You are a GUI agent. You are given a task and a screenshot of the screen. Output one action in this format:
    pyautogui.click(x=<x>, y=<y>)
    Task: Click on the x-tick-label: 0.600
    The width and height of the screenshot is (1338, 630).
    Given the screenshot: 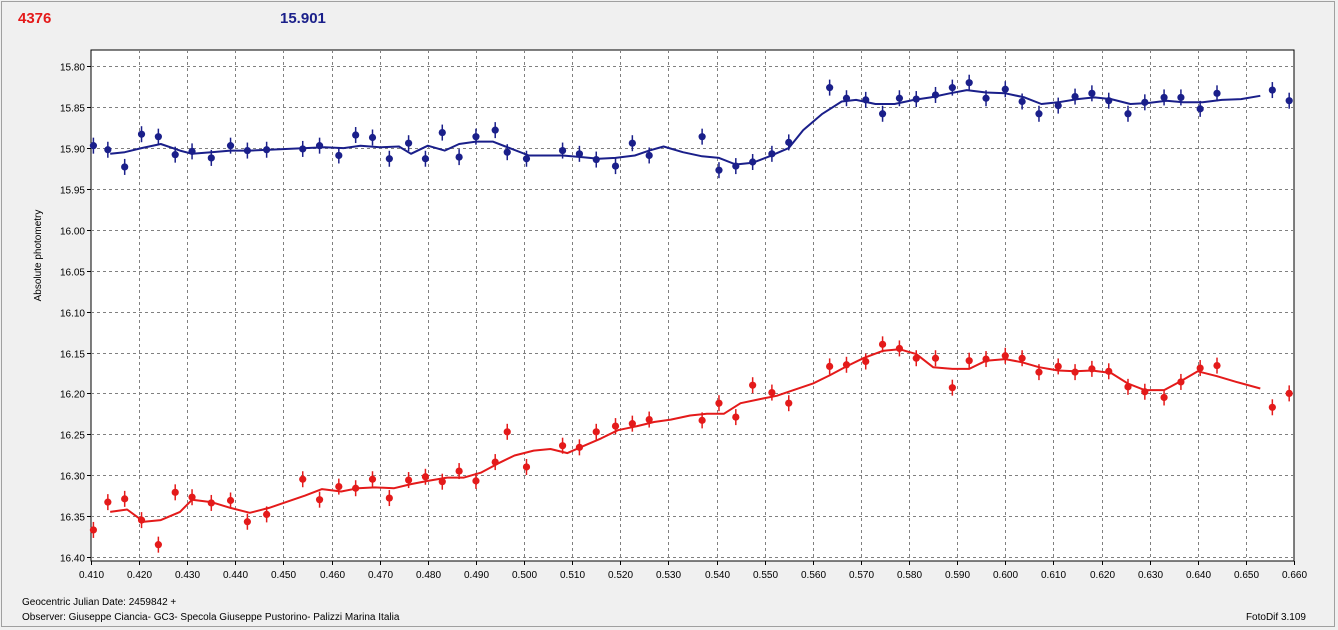 What is the action you would take?
    pyautogui.click(x=1005, y=575)
    